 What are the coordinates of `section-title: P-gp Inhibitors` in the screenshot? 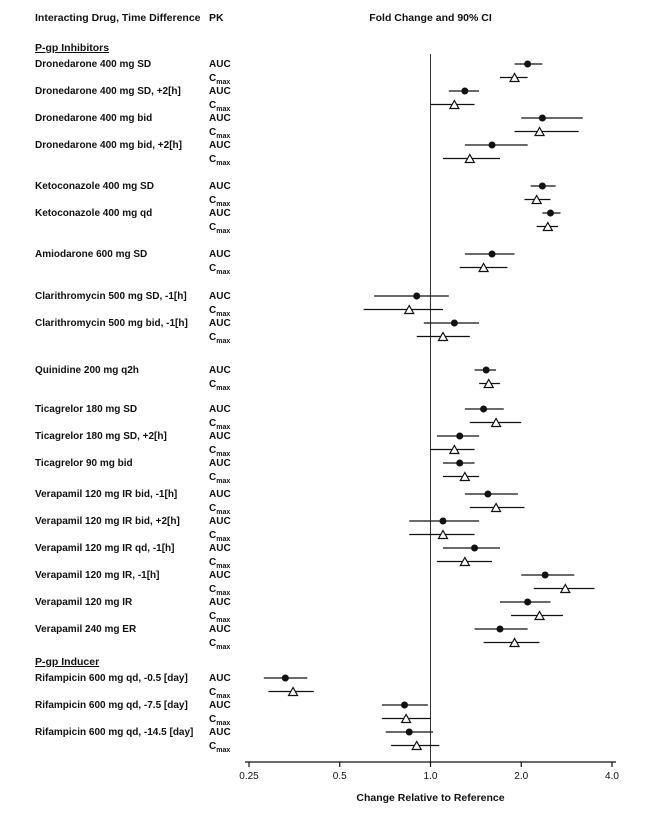 It's located at (72, 48).